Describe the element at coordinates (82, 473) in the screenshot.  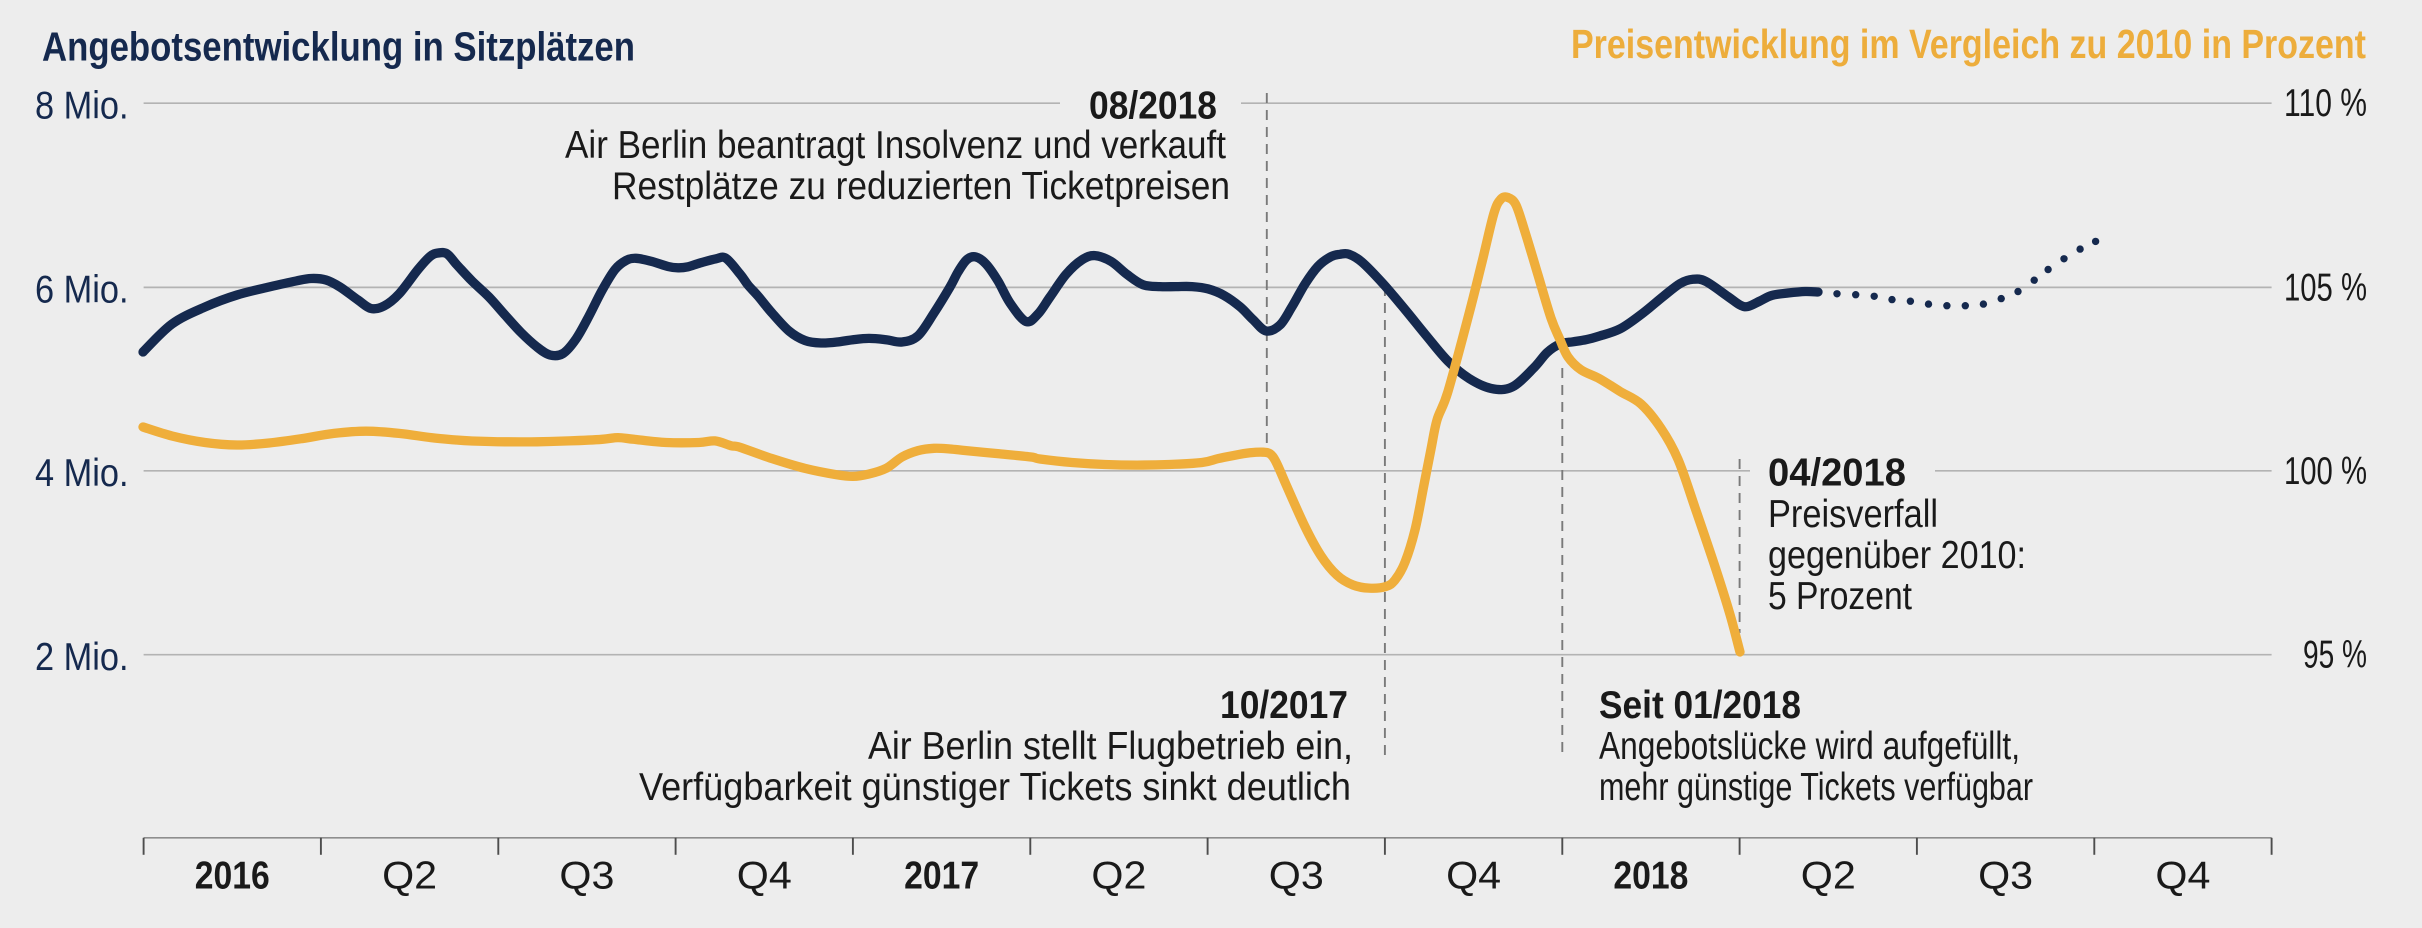
I see `svg-text: 4 Mio.` at that location.